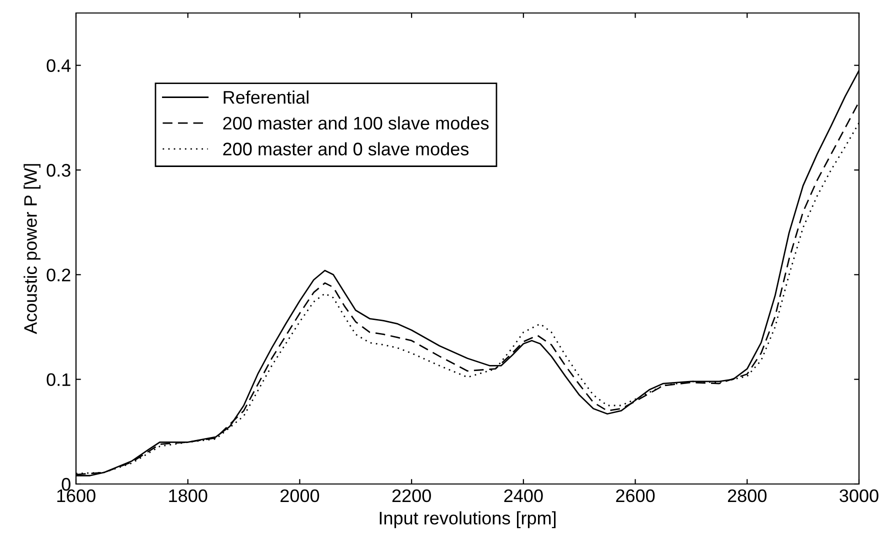  What do you see at coordinates (266, 97) in the screenshot?
I see `legend-label: Referential` at bounding box center [266, 97].